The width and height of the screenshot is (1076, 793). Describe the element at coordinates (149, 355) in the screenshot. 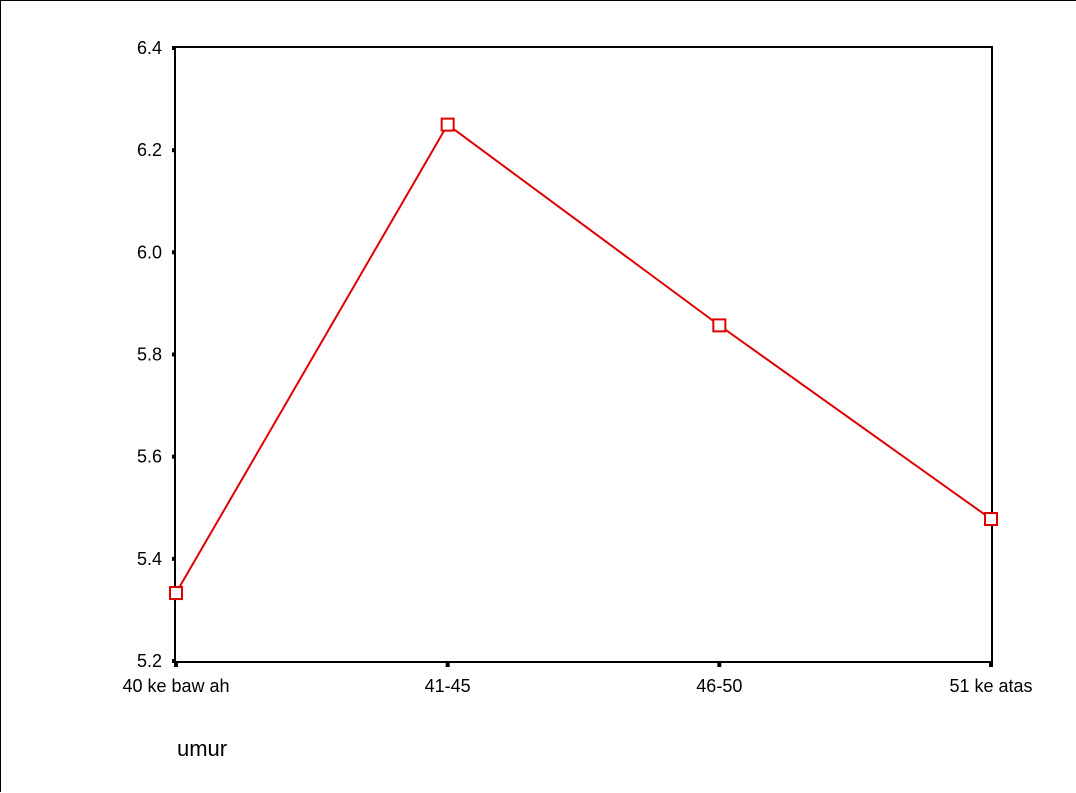

I see `y-tick-label: 5.8` at that location.